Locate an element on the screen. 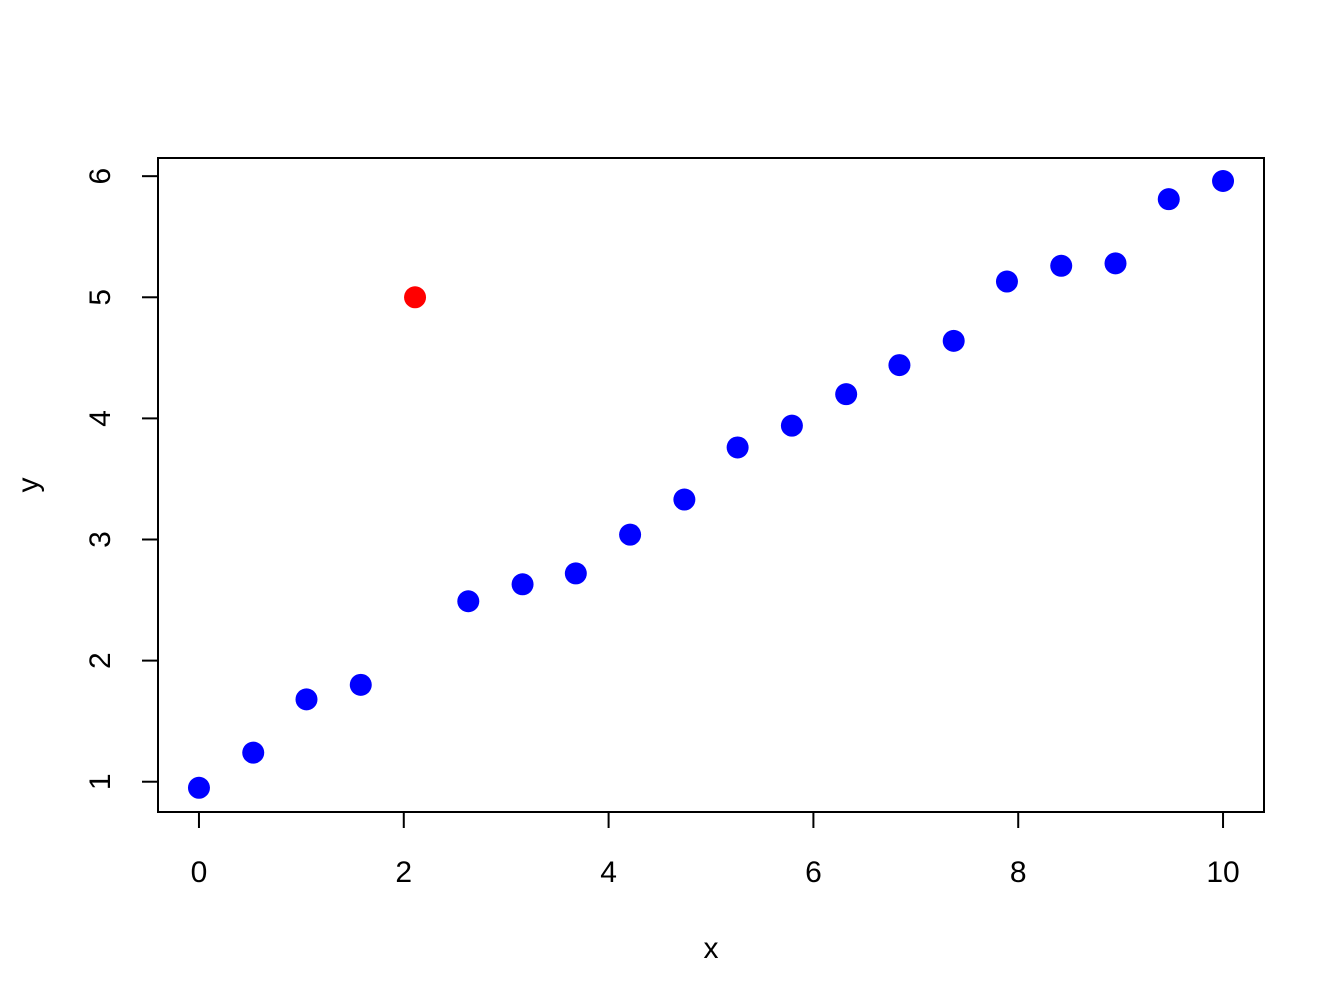 Image resolution: width=1344 pixels, height=1008 pixels. y-tick-label: 6 is located at coordinates (100, 176).